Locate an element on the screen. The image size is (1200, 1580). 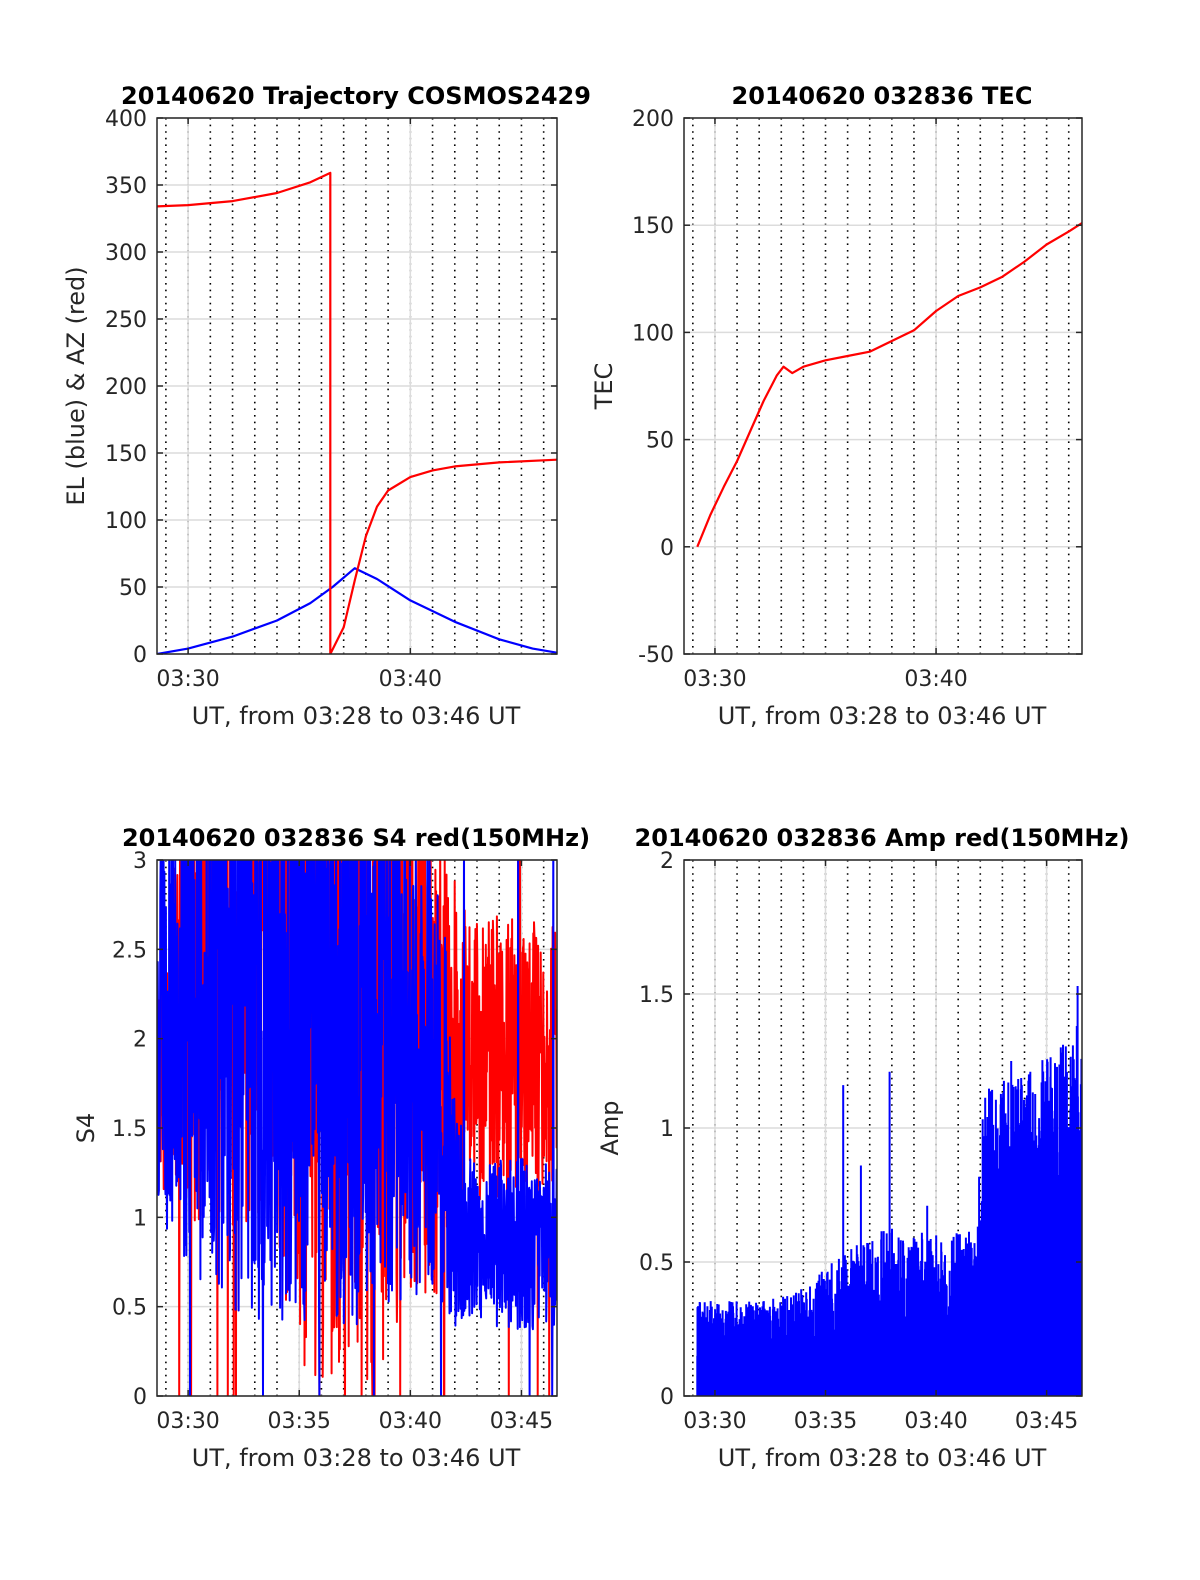
amp-ytick-label: 1 is located at coordinates (667, 1129).